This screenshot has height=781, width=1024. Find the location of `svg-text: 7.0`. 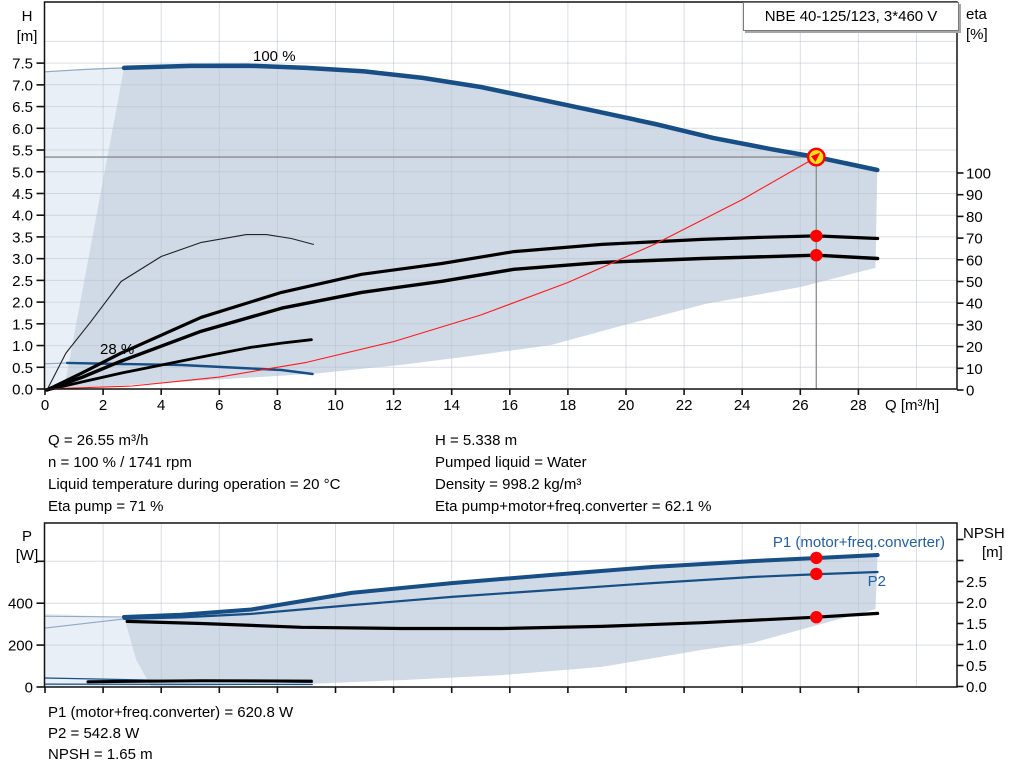

svg-text: 7.0 is located at coordinates (22, 85).